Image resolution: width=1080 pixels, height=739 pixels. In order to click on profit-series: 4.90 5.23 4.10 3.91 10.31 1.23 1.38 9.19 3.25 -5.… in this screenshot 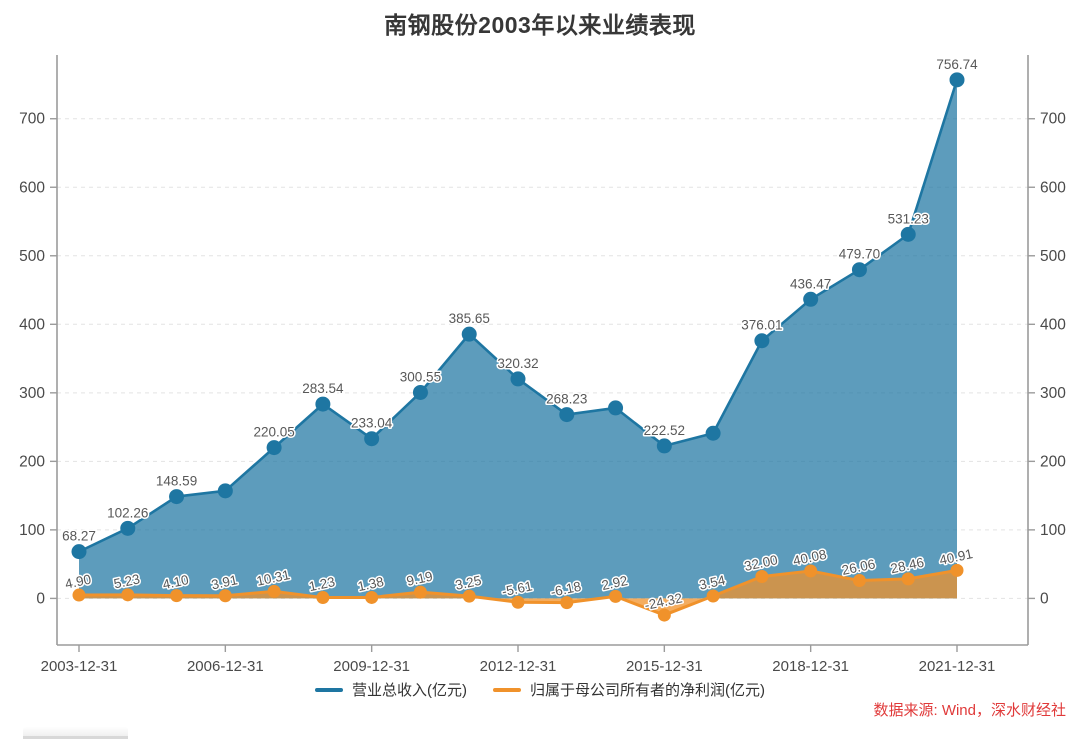, I will do `click(519, 583)`.